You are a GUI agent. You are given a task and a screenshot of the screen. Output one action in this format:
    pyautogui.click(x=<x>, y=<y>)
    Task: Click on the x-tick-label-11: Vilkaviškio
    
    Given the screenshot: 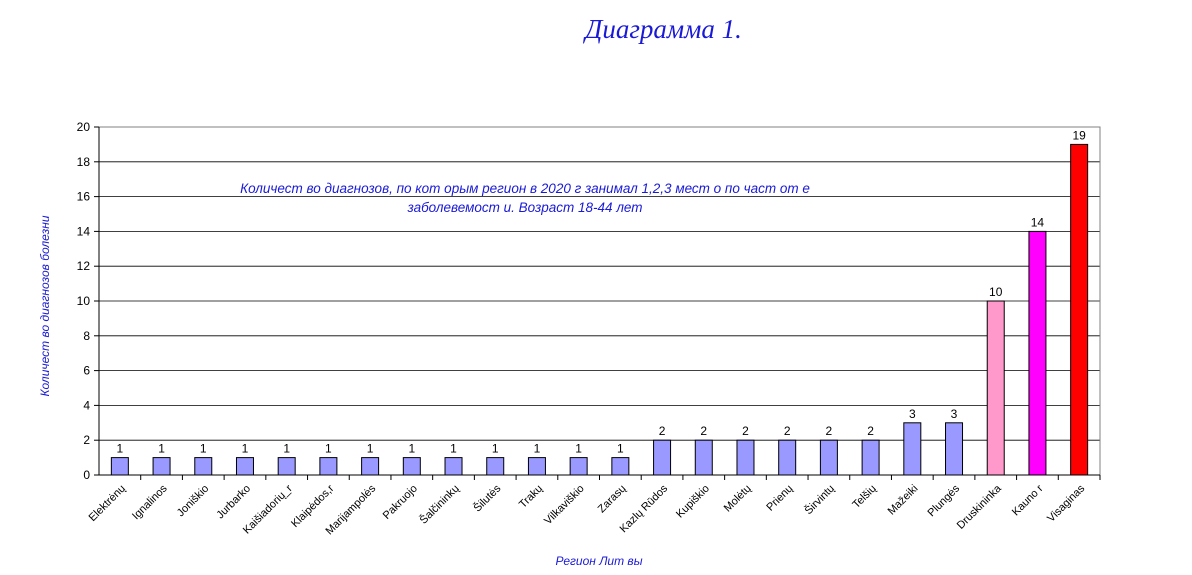 What is the action you would take?
    pyautogui.click(x=564, y=505)
    